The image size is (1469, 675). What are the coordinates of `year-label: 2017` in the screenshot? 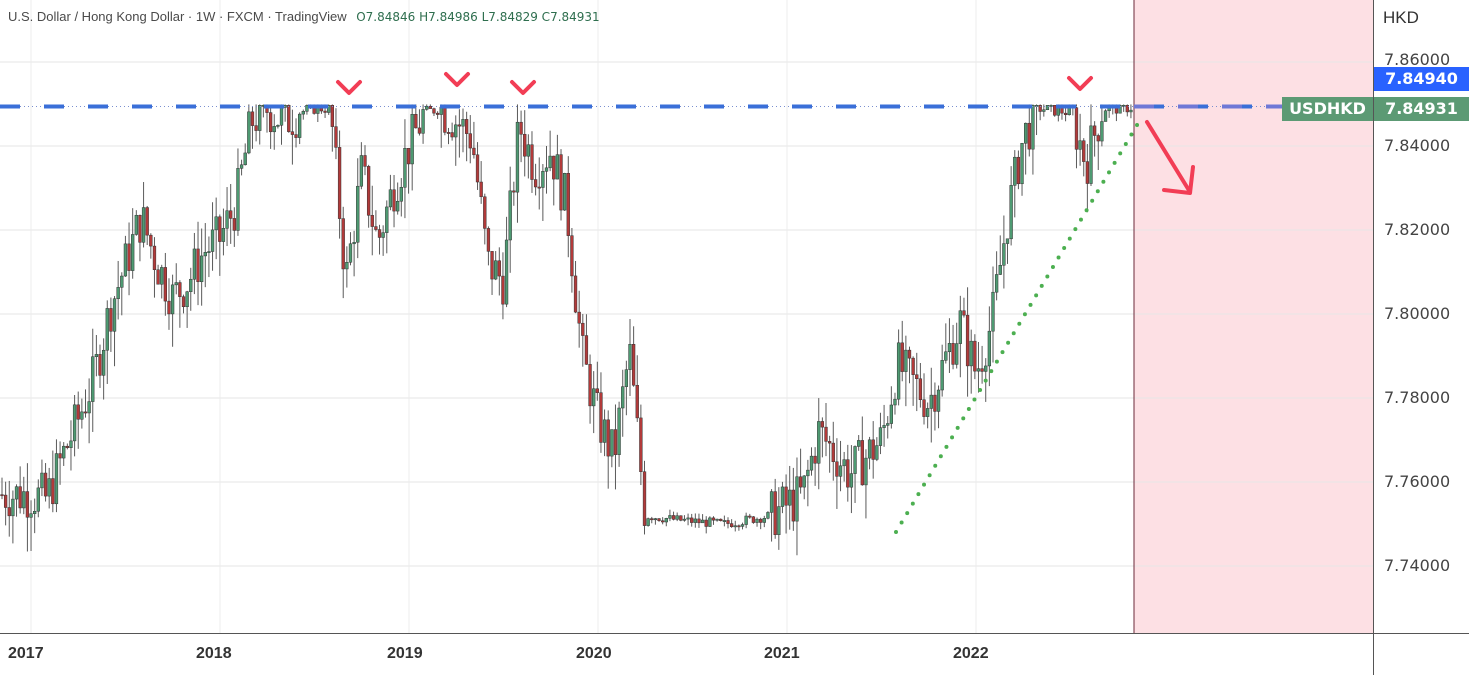 It's located at (26, 653).